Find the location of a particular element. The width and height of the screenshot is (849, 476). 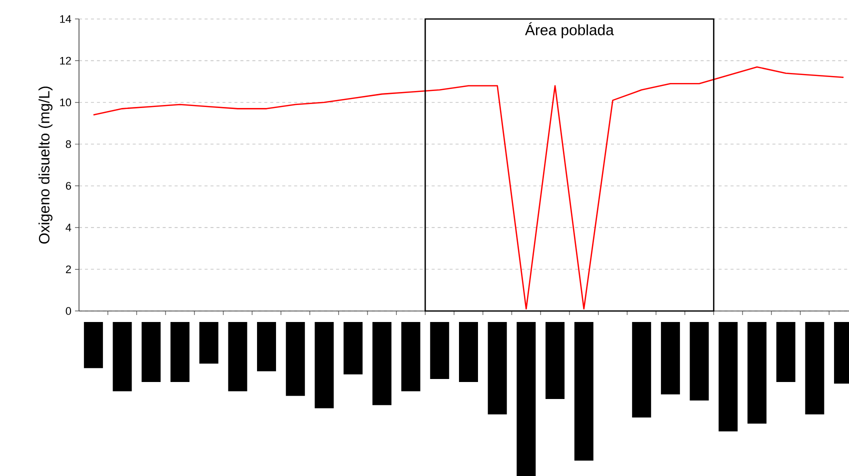

annotation: Área poblada is located at coordinates (569, 30).